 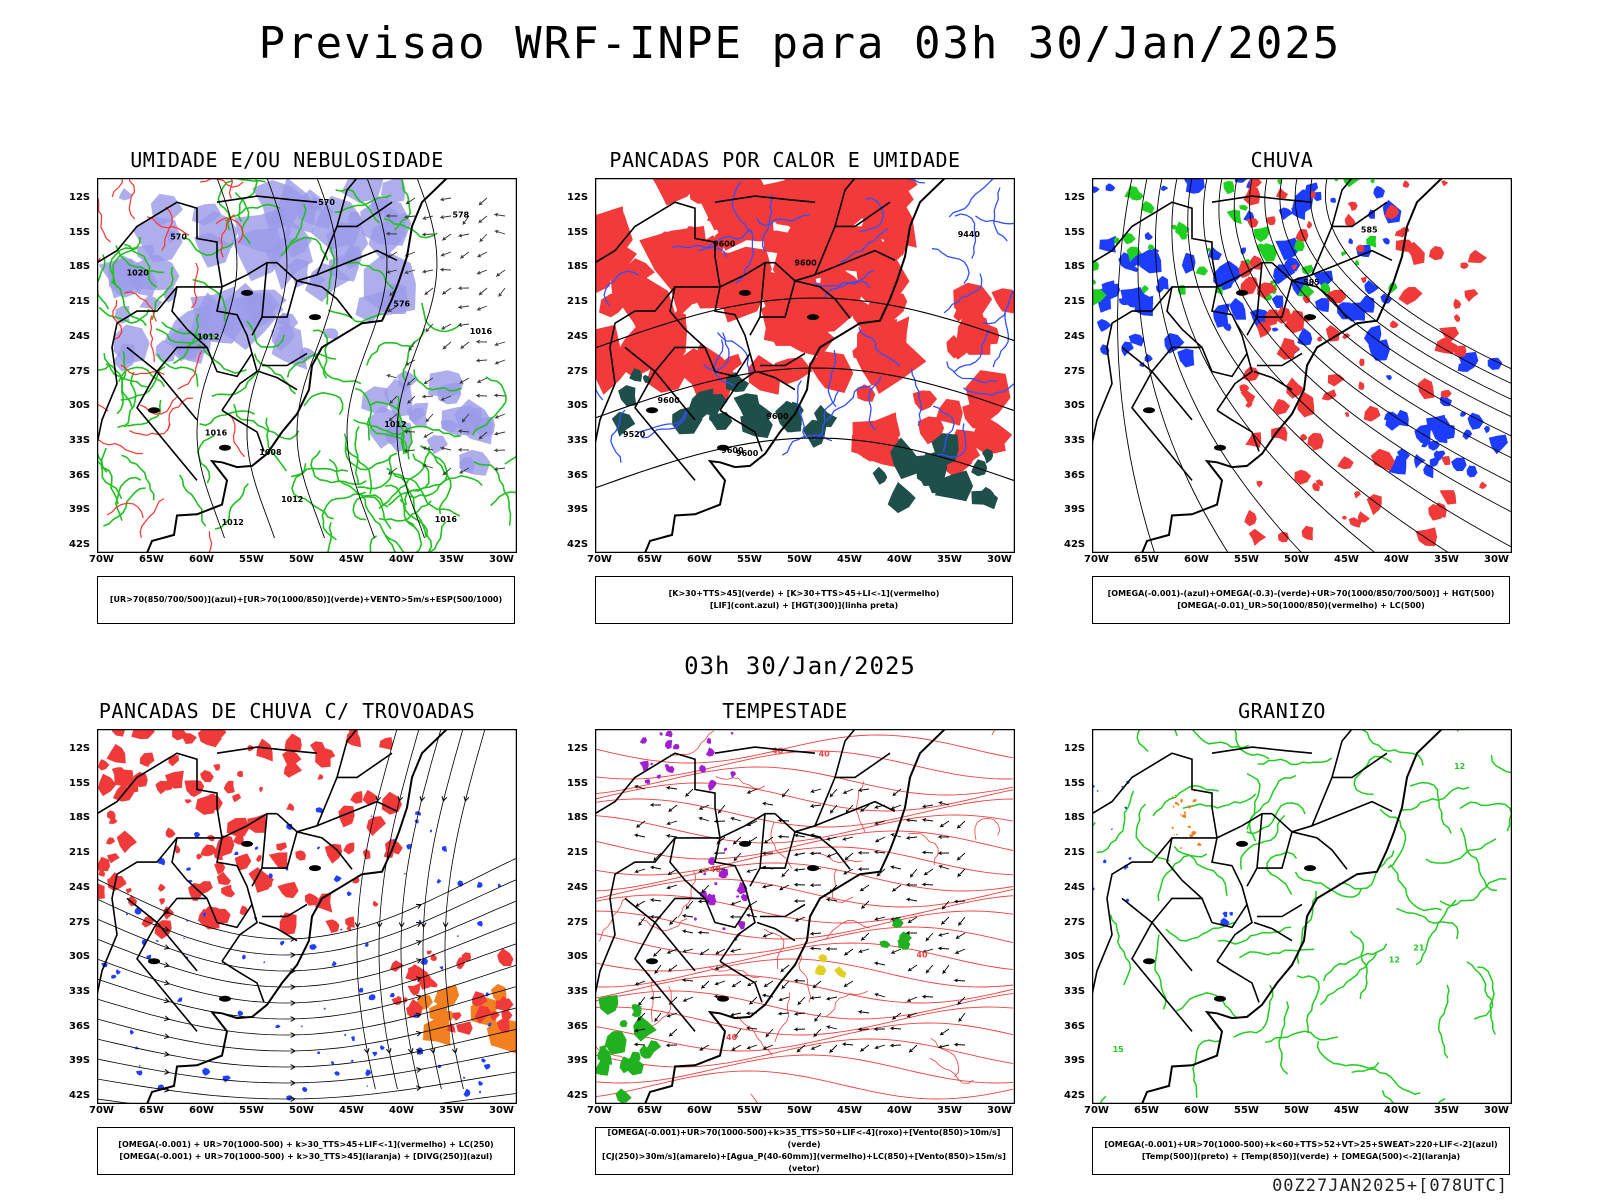 What do you see at coordinates (80, 991) in the screenshot?
I see `latitude-tick-label: 33S` at bounding box center [80, 991].